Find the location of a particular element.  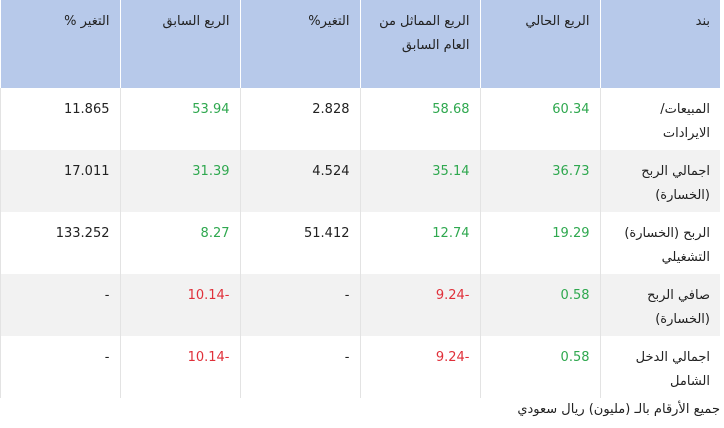

value-cell: 8.27 is located at coordinates (179, 243).